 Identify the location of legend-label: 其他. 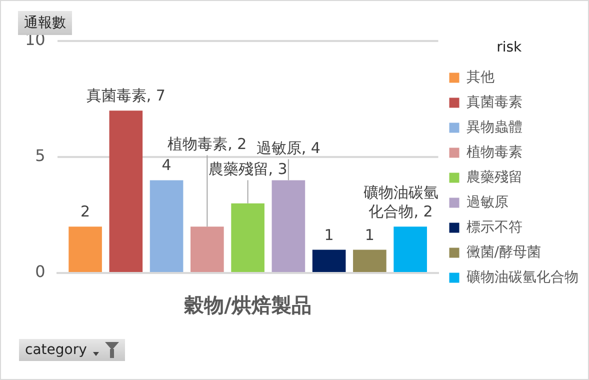
(480, 77).